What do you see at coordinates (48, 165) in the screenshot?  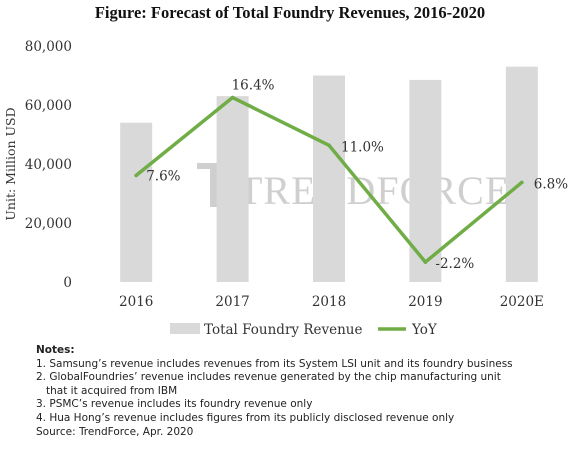 I see `y-tick-label: 40,000` at bounding box center [48, 165].